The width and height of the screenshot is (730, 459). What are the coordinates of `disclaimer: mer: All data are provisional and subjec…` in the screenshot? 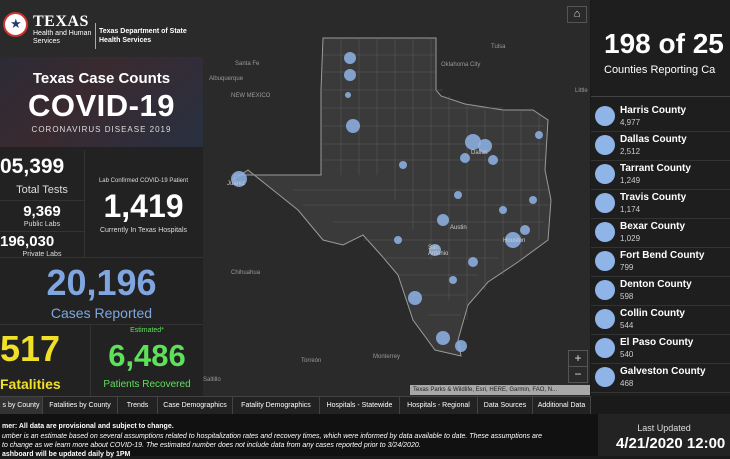 It's located at (299, 436).